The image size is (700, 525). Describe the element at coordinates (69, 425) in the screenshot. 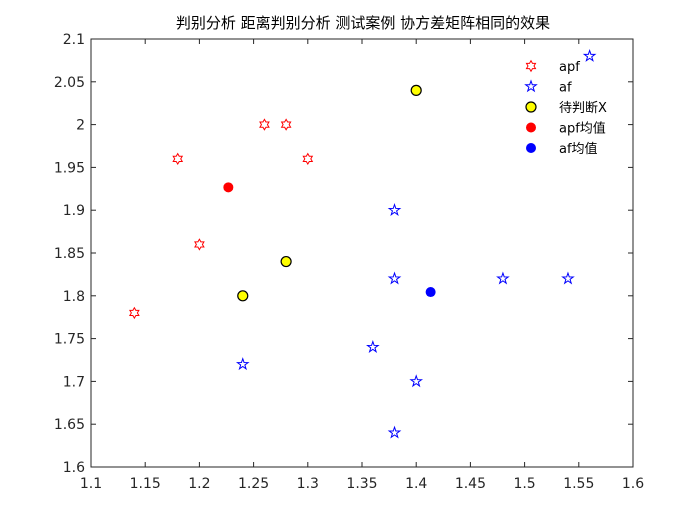

I see `y-tick-label: 1.65` at that location.